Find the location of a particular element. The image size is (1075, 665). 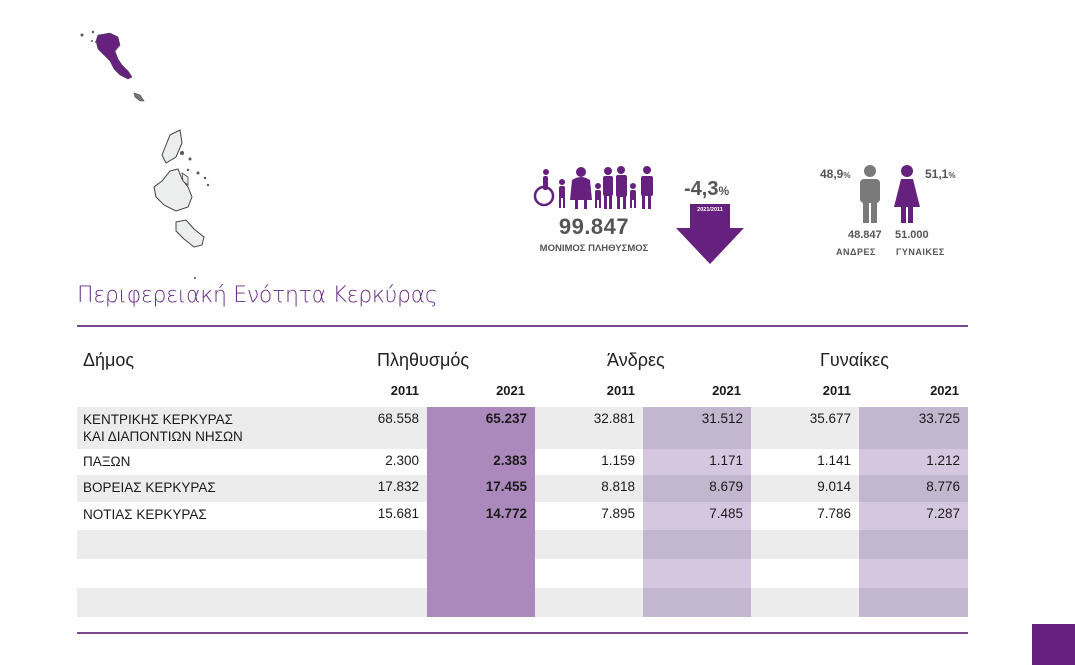

female-person-icon is located at coordinates (907, 194).